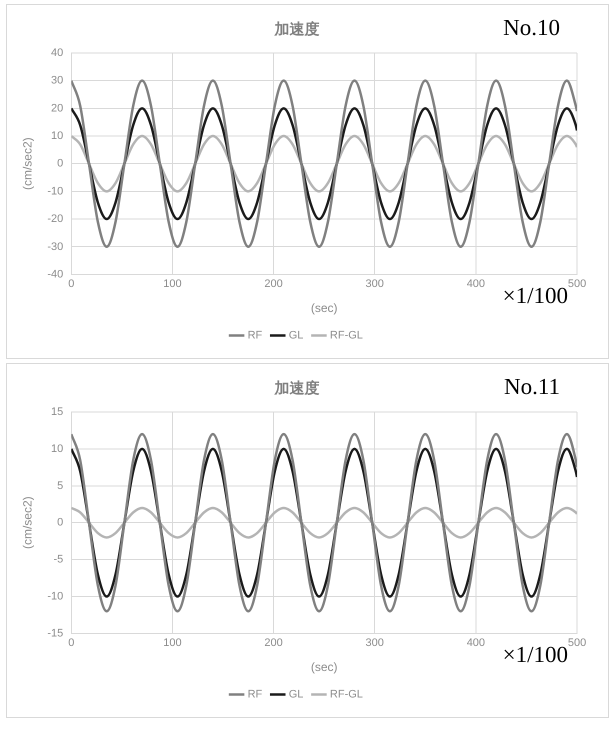 Image resolution: width=613 pixels, height=731 pixels. I want to click on y-tick-label: -15, so click(55, 633).